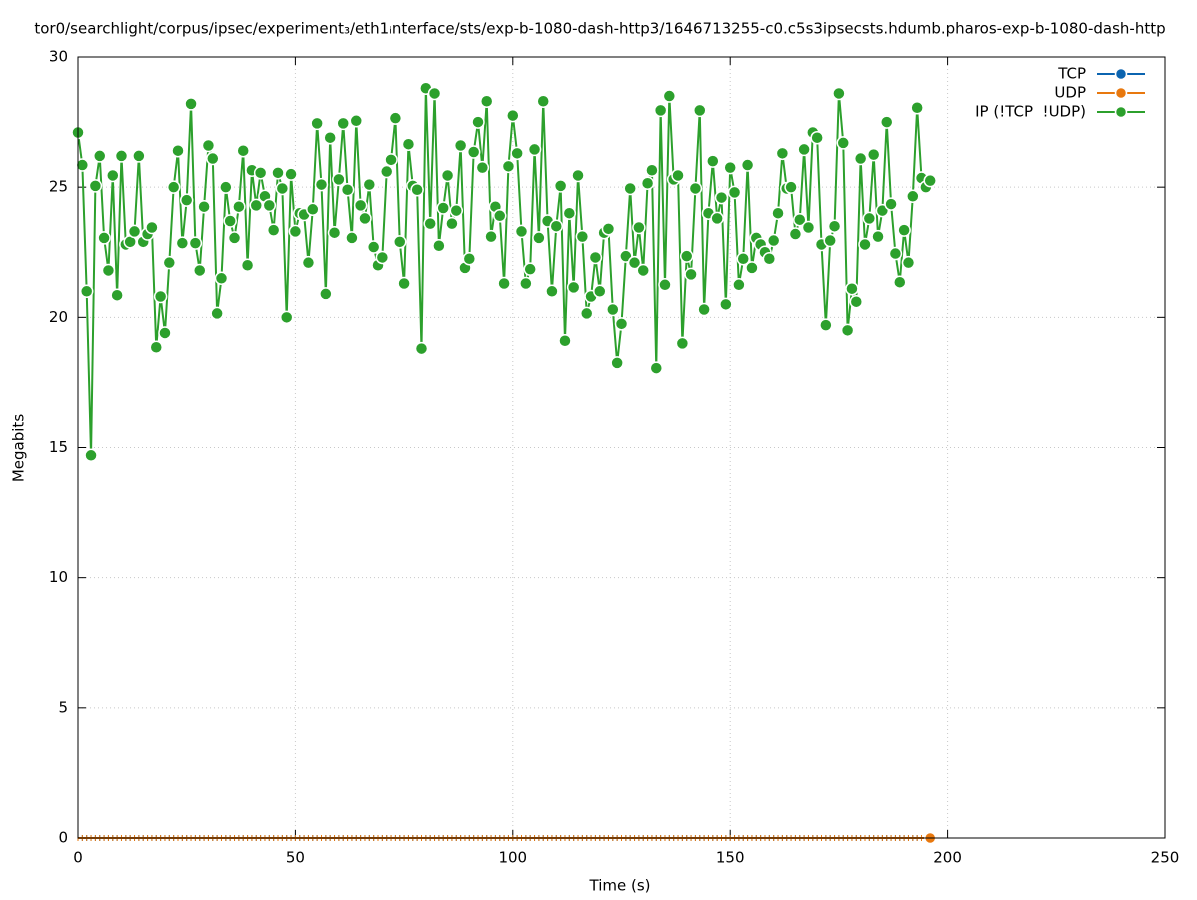 This screenshot has height=900, width=1197. What do you see at coordinates (295, 858) in the screenshot?
I see `x-tick-label: 50` at bounding box center [295, 858].